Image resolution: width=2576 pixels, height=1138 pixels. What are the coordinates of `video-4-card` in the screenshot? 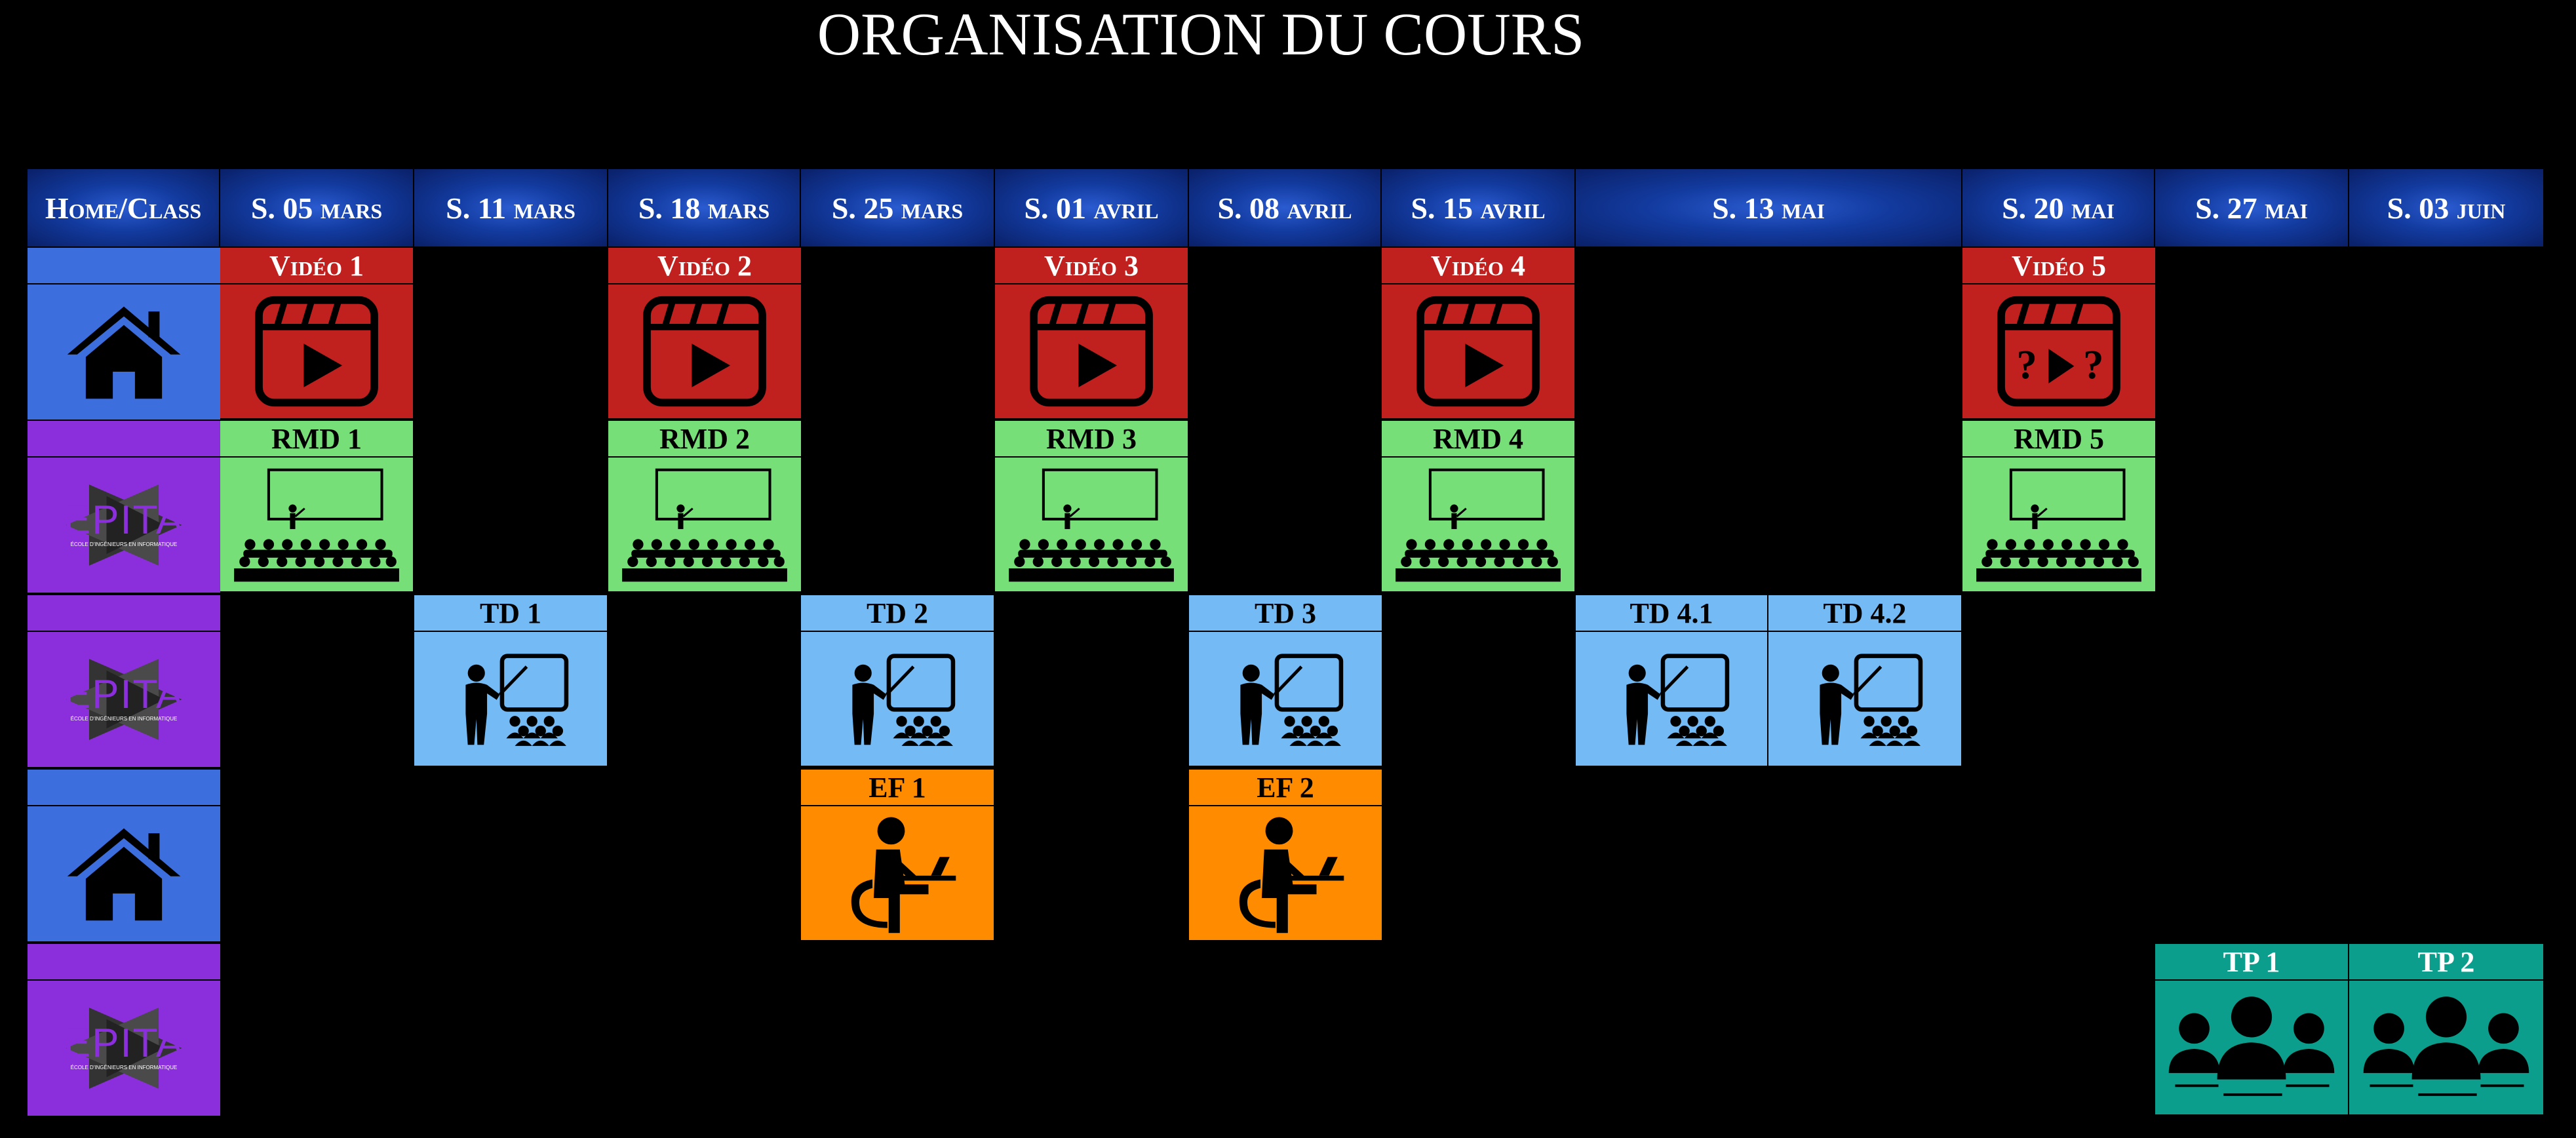 It's located at (1478, 351).